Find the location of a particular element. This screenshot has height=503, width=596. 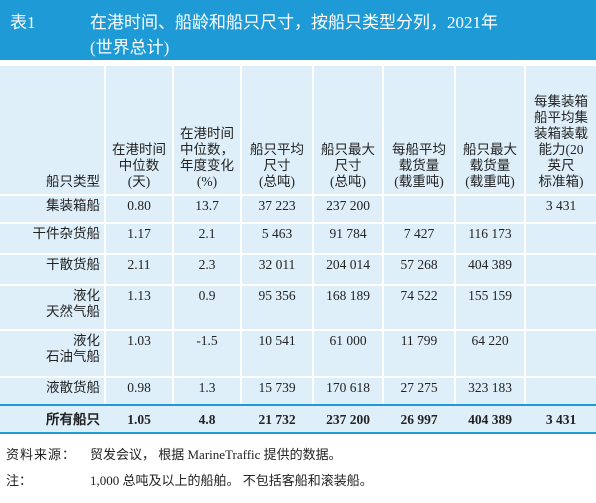

cell-value: 95 356 is located at coordinates (277, 295).